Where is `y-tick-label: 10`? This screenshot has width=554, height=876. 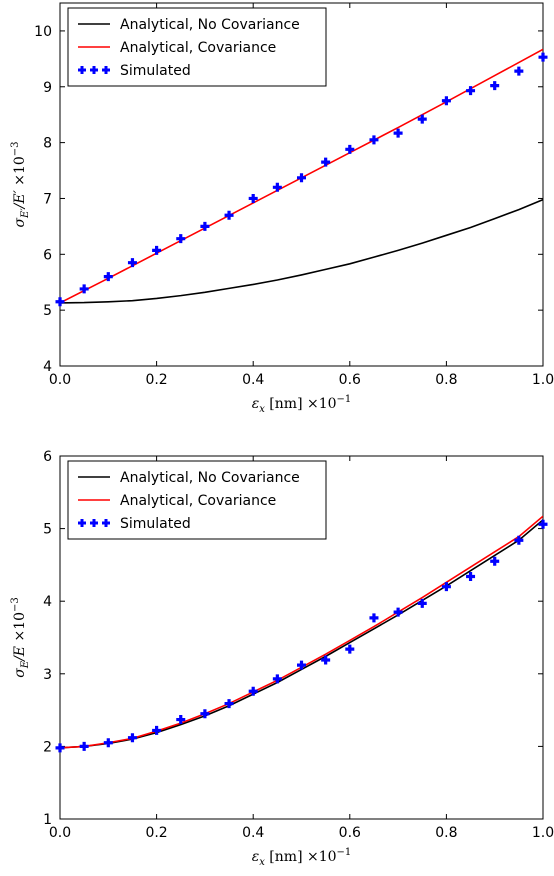
y-tick-label: 10 is located at coordinates (43, 32).